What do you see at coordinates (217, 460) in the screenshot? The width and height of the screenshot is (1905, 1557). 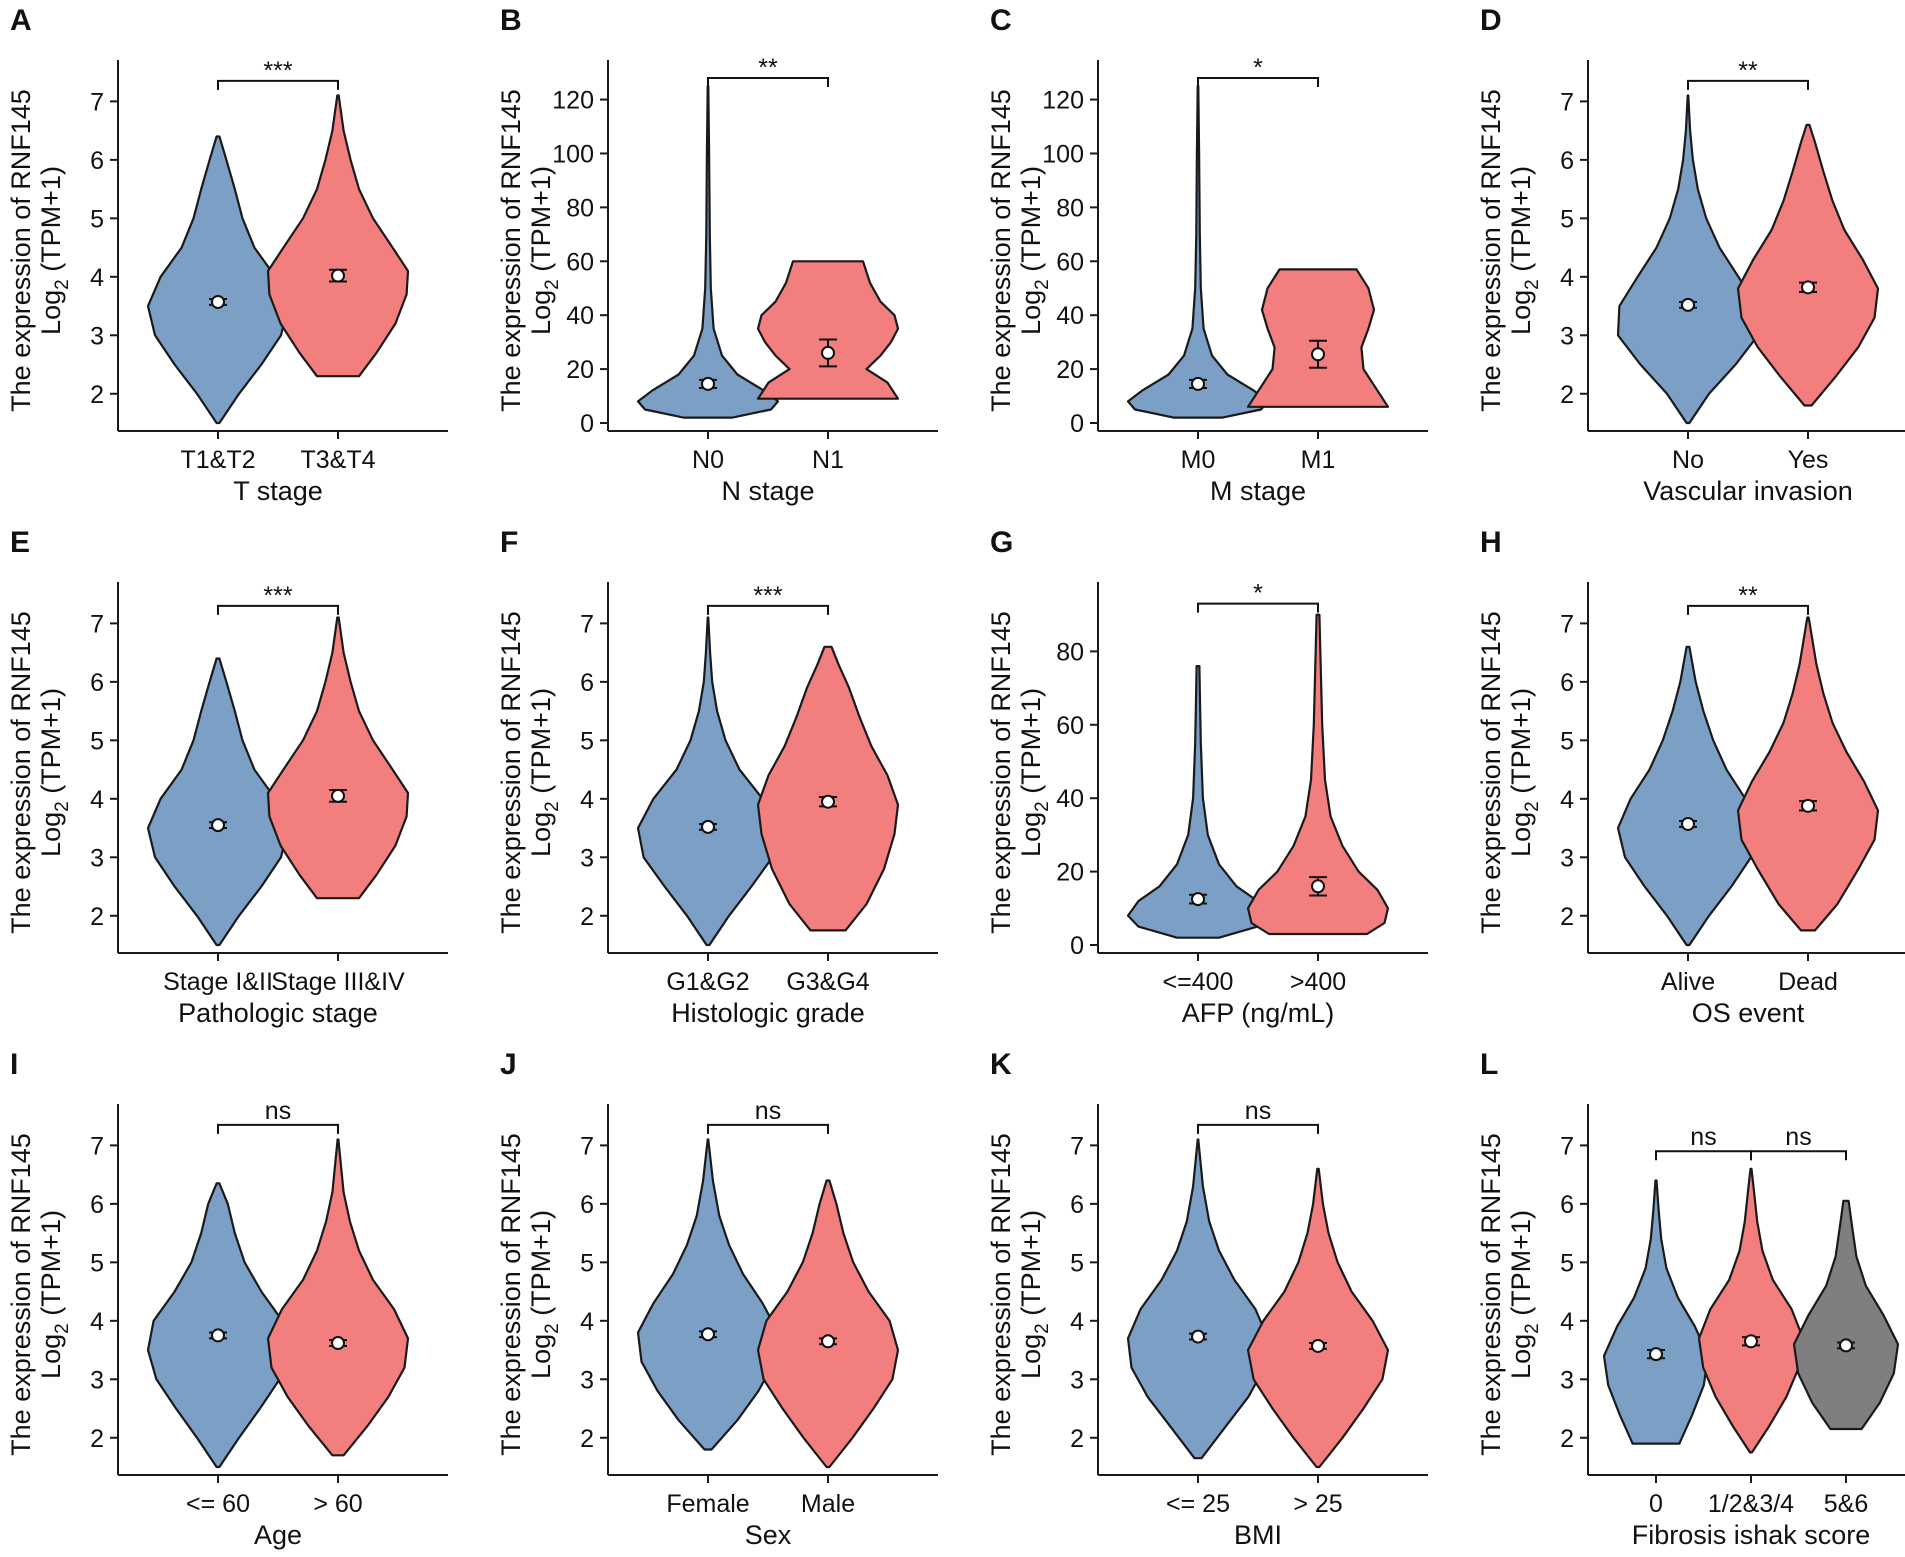 I see `x-category-label: T1&T2` at bounding box center [217, 460].